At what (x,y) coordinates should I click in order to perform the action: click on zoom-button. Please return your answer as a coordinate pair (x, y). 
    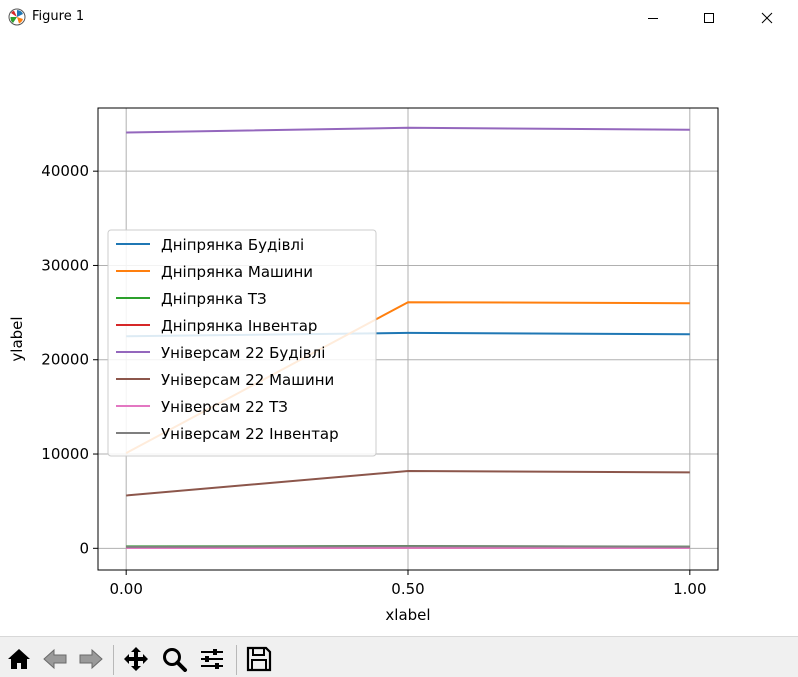
    Looking at the image, I should click on (175, 659).